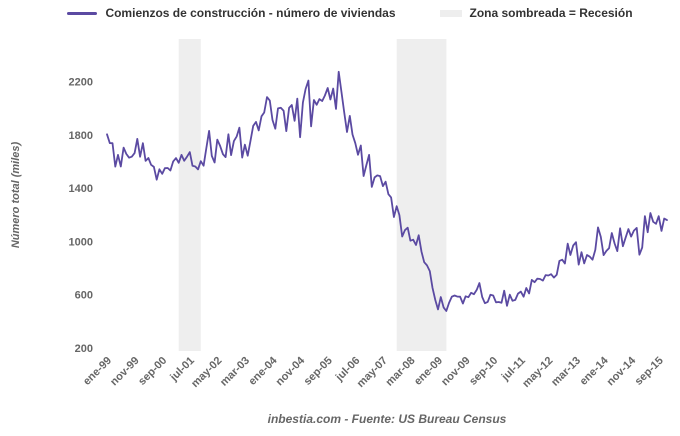  What do you see at coordinates (318, 371) in the screenshot?
I see `x-tick-label: sep-05` at bounding box center [318, 371].